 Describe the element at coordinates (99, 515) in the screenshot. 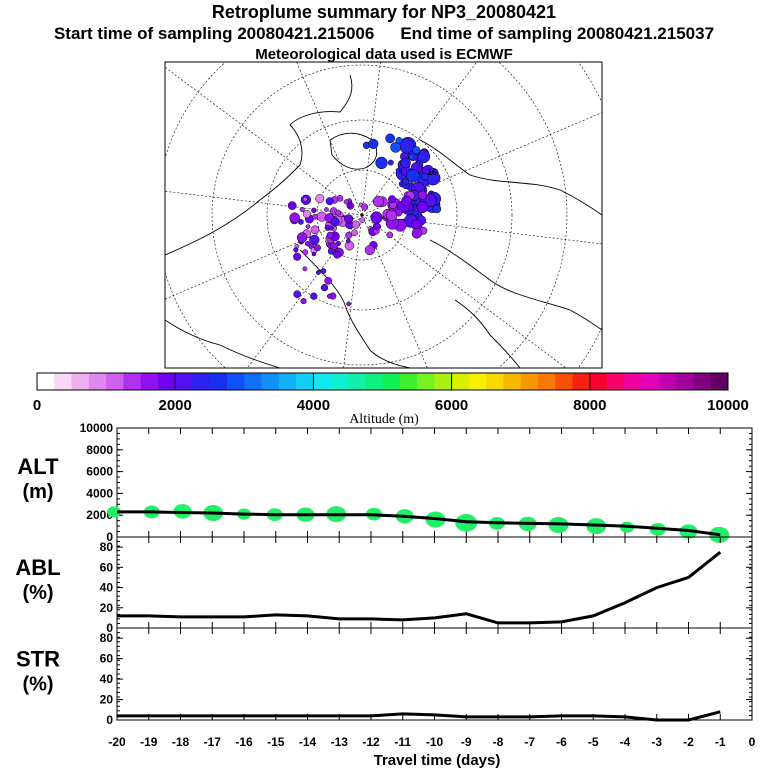

I see `ytick-label-alt-1: 2000` at that location.